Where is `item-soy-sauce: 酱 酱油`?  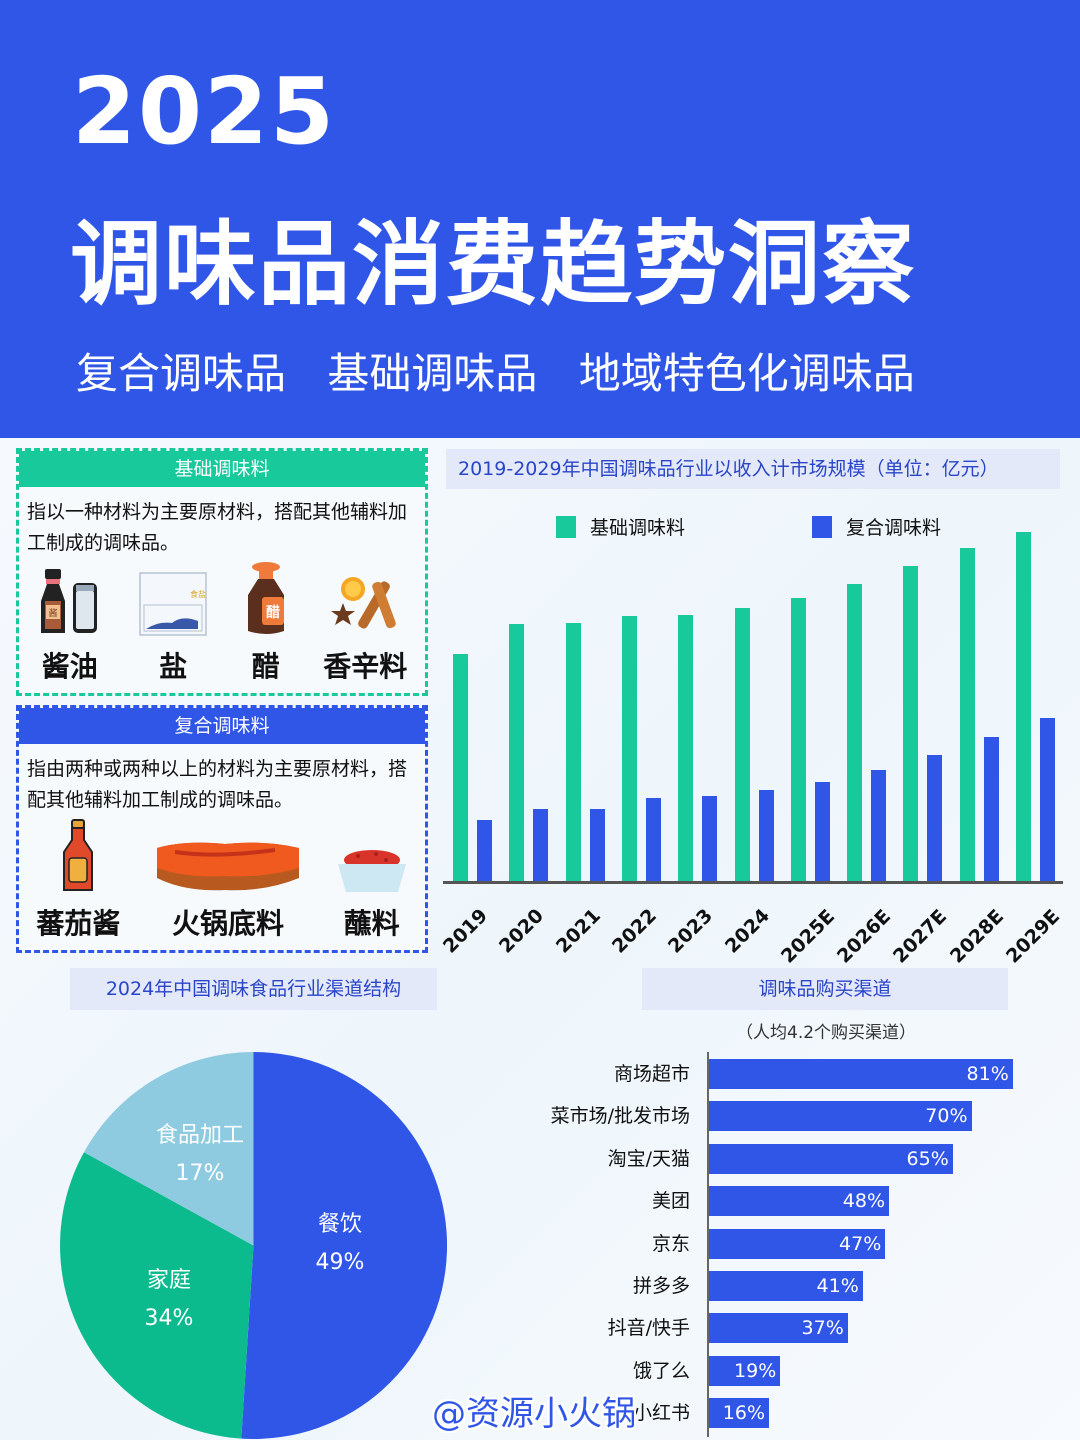 item-soy-sauce: 酱 酱油 is located at coordinates (70, 623).